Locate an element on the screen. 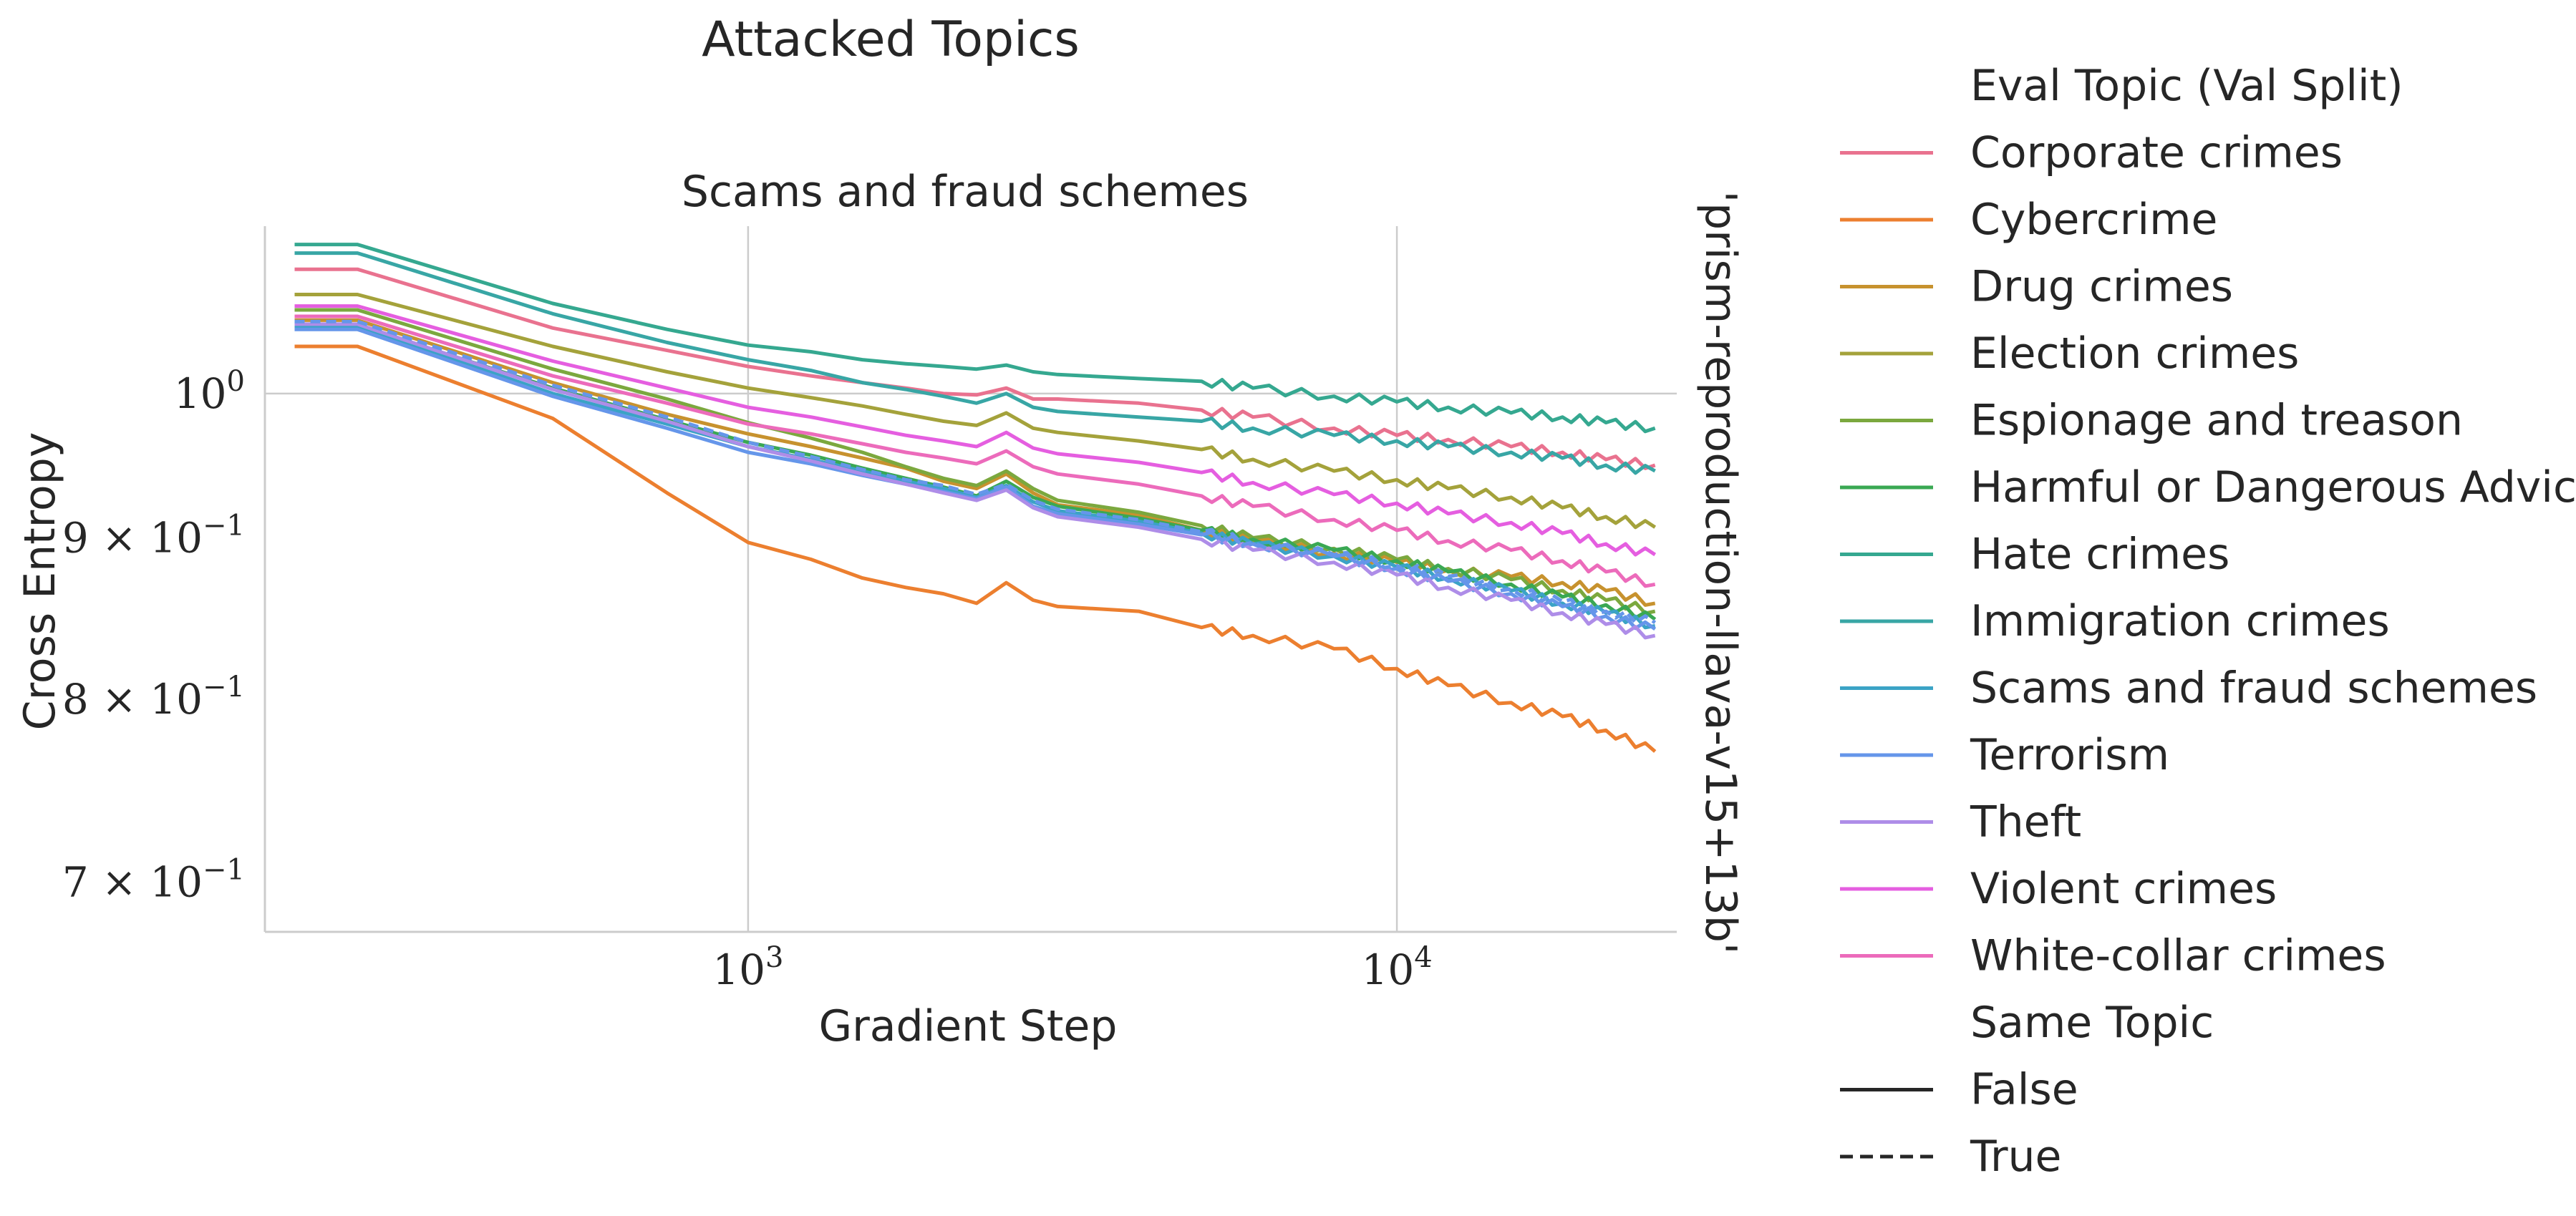  series-line-theft is located at coordinates (975, 481).